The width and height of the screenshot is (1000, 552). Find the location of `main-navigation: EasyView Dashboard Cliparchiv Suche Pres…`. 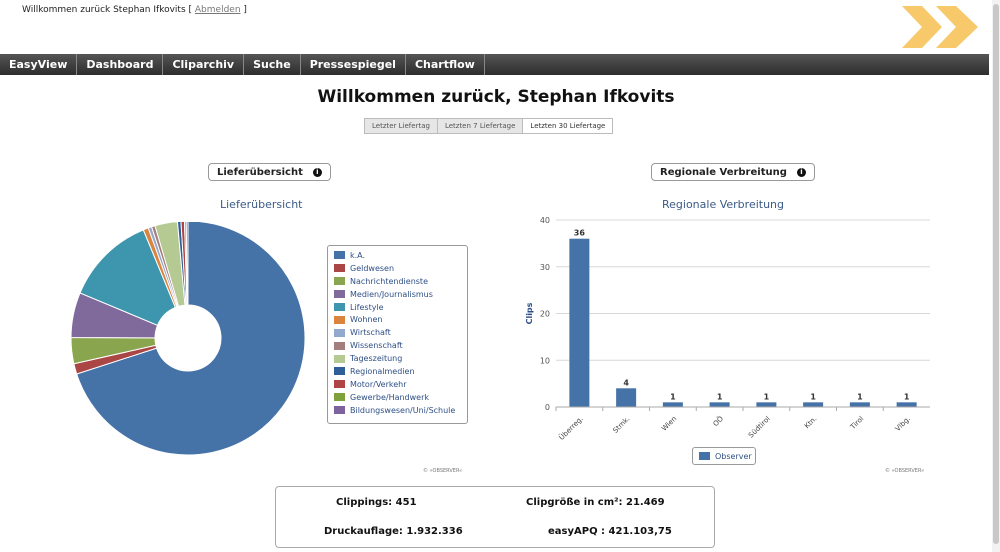

main-navigation: EasyView Dashboard Cliparchiv Suche Pres… is located at coordinates (494, 64).